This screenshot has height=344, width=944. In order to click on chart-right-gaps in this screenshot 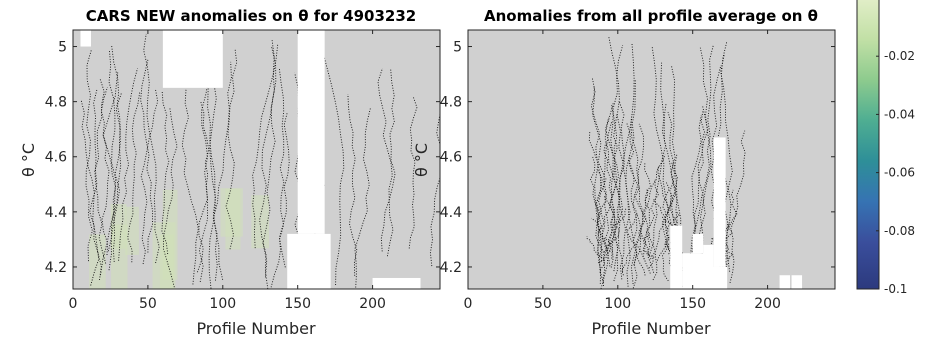, I will do `click(736, 213)`.